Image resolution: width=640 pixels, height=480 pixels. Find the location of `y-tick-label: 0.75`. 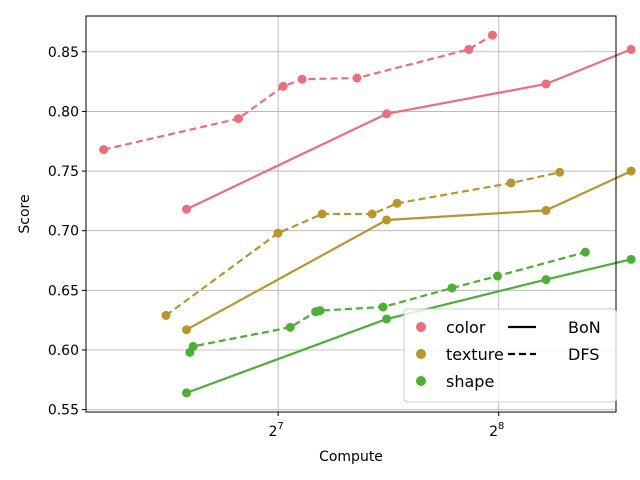

y-tick-label: 0.75 is located at coordinates (63, 172).